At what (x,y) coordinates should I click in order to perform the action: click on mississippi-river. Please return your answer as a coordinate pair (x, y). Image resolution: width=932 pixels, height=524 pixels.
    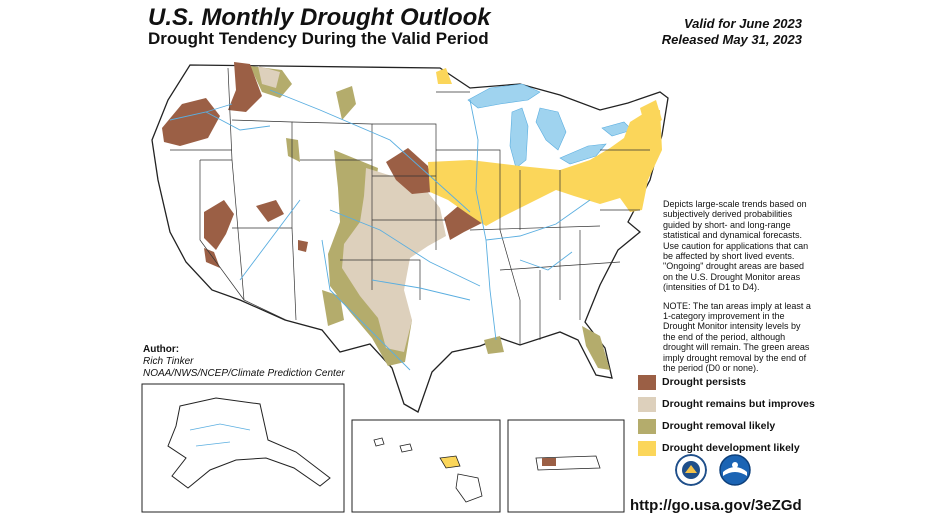
    Looking at the image, I should click on (483, 220).